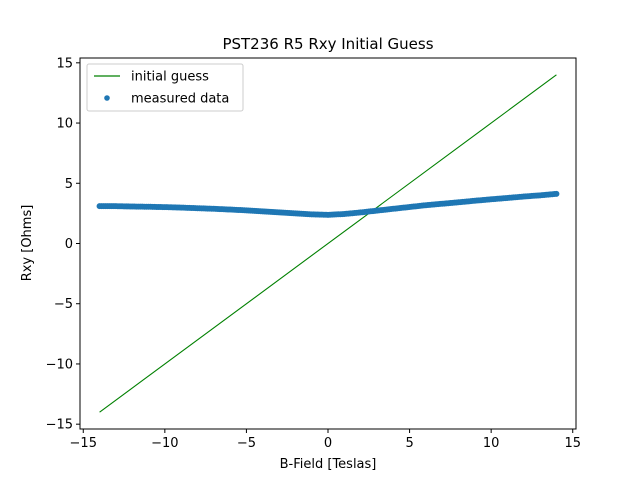 The width and height of the screenshot is (640, 480). I want to click on legend-box, so click(165, 87).